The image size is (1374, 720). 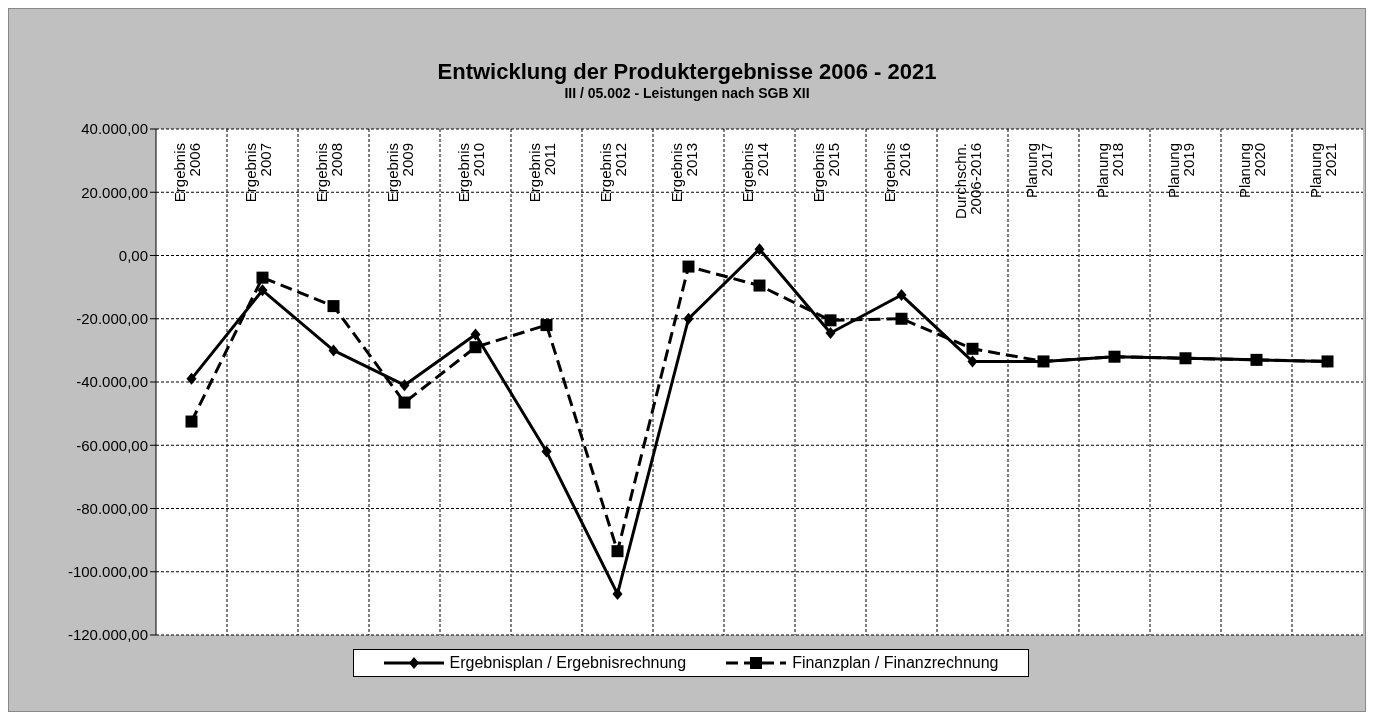 I want to click on x-tick-label: Durchschn. 2006-2016, so click(x=967, y=181).